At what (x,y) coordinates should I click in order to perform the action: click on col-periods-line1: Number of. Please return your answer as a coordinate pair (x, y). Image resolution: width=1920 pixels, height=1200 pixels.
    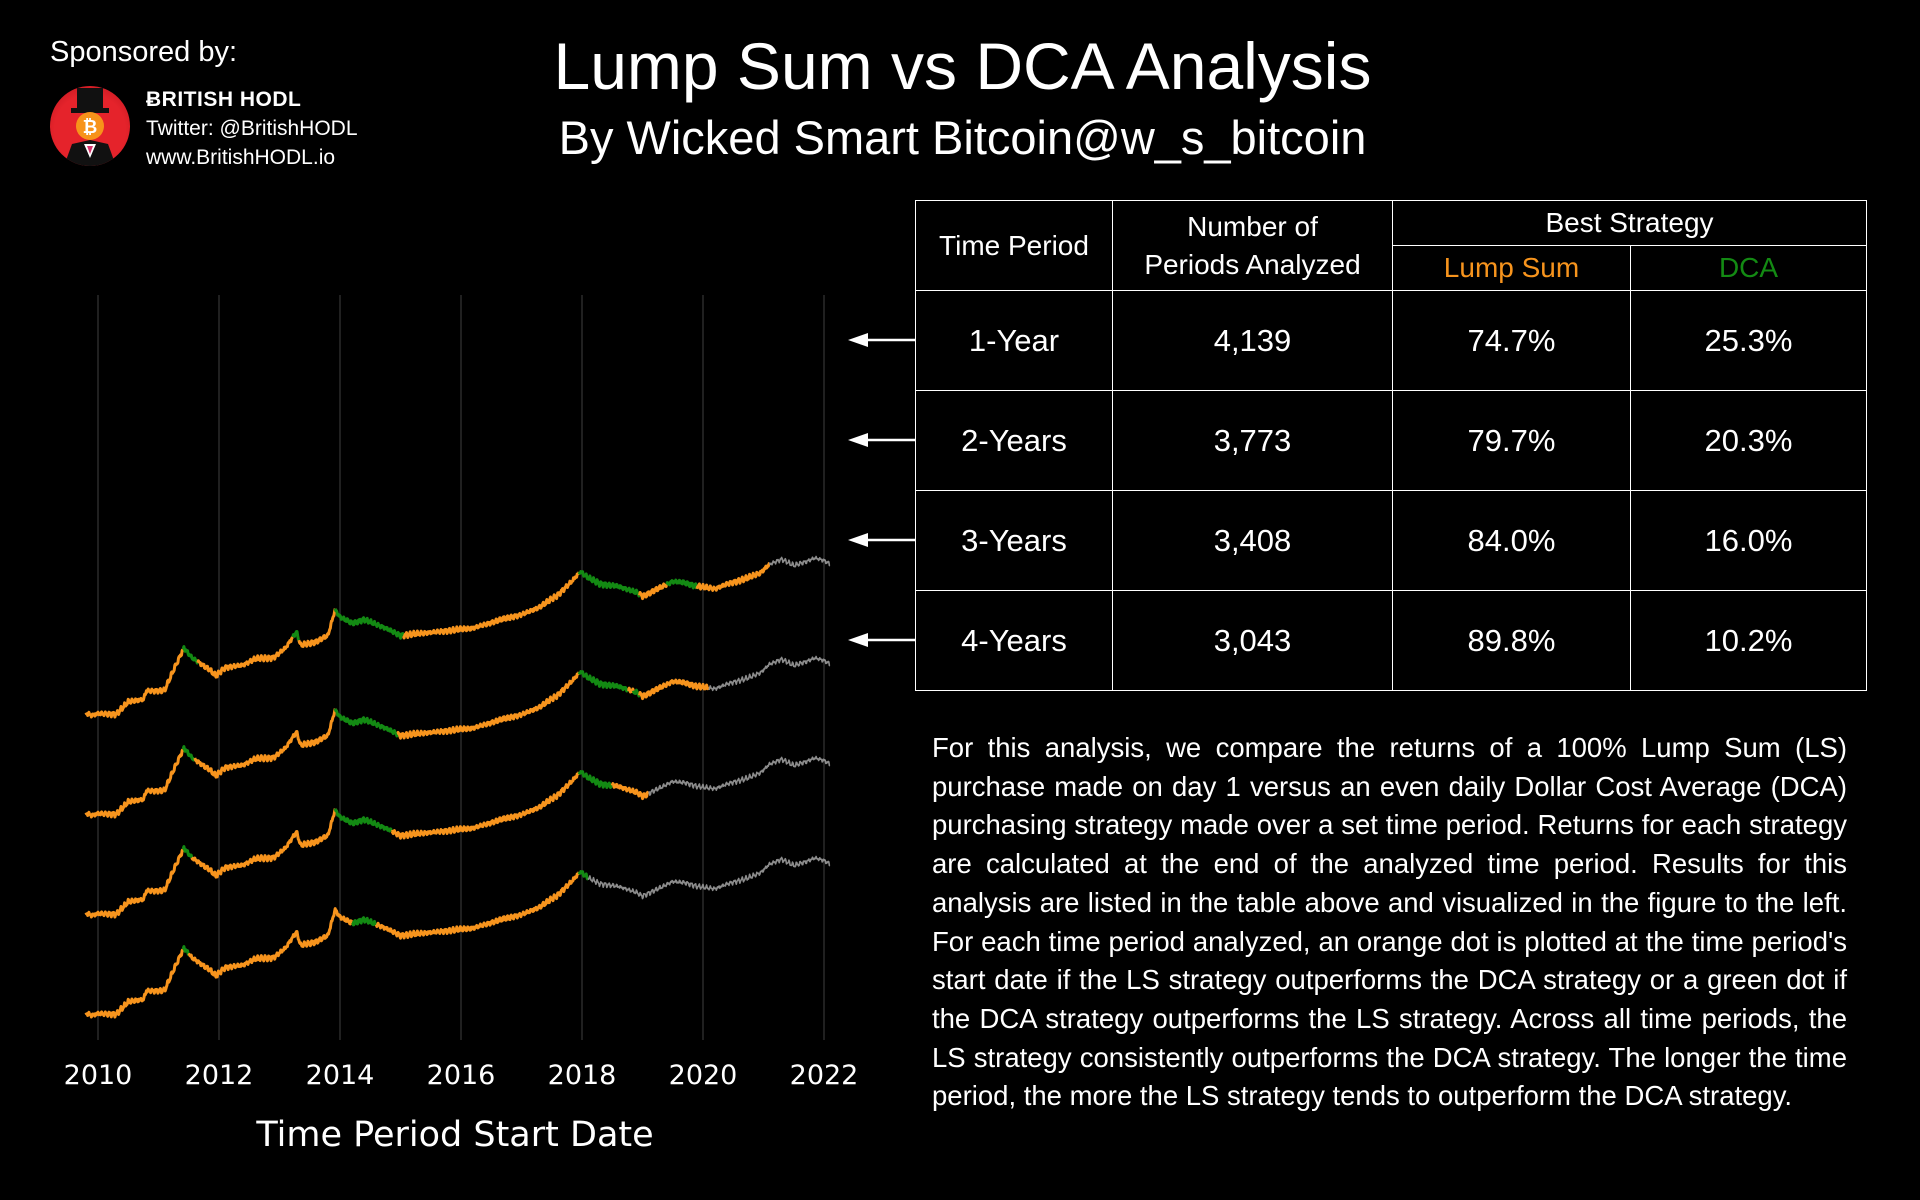
    Looking at the image, I should click on (1252, 226).